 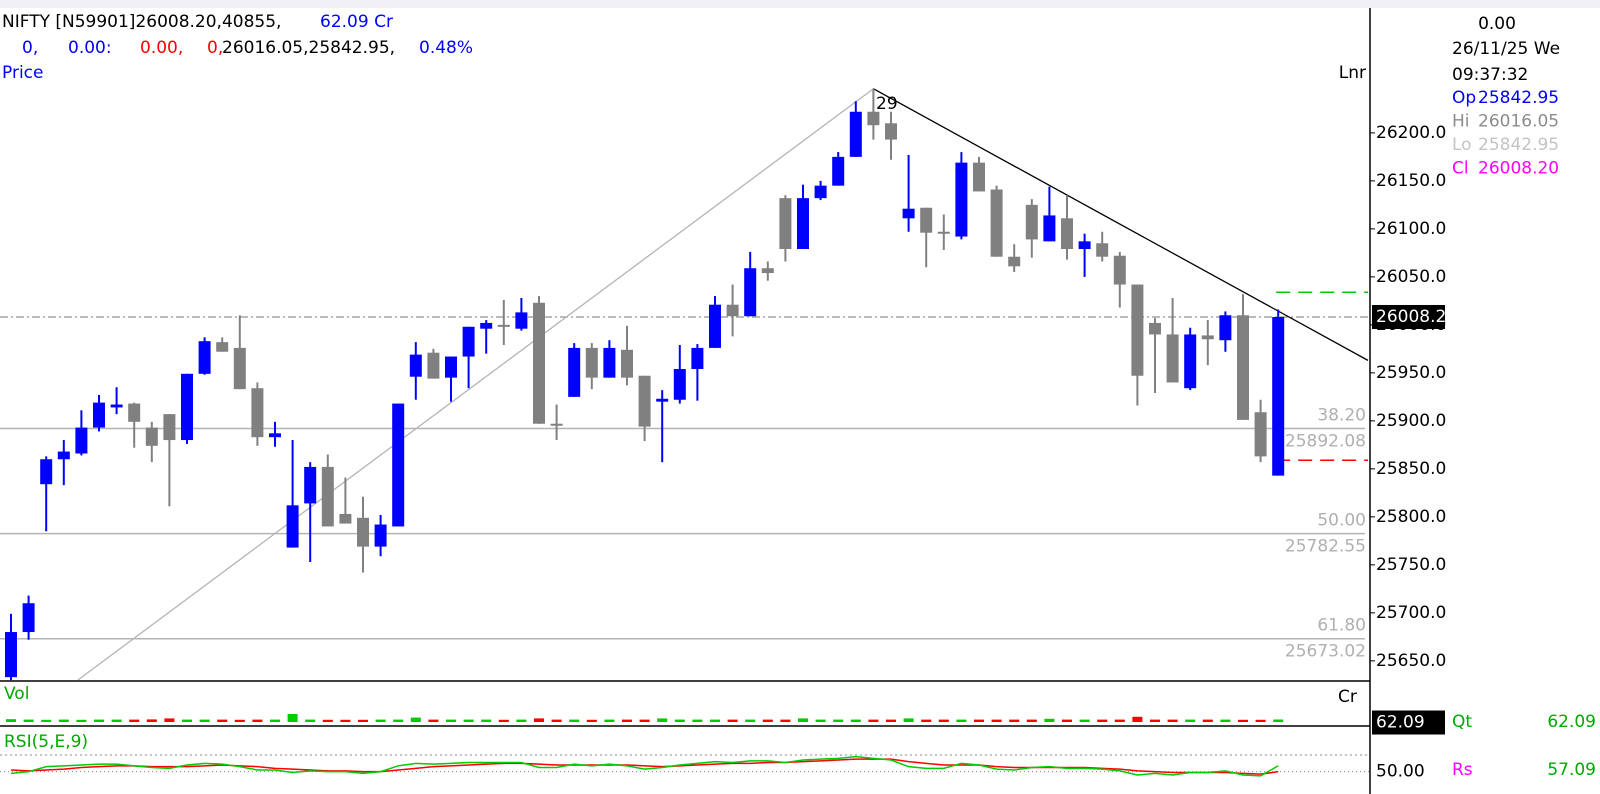 What do you see at coordinates (1411, 317) in the screenshot?
I see `price-tag-label: 26008.2` at bounding box center [1411, 317].